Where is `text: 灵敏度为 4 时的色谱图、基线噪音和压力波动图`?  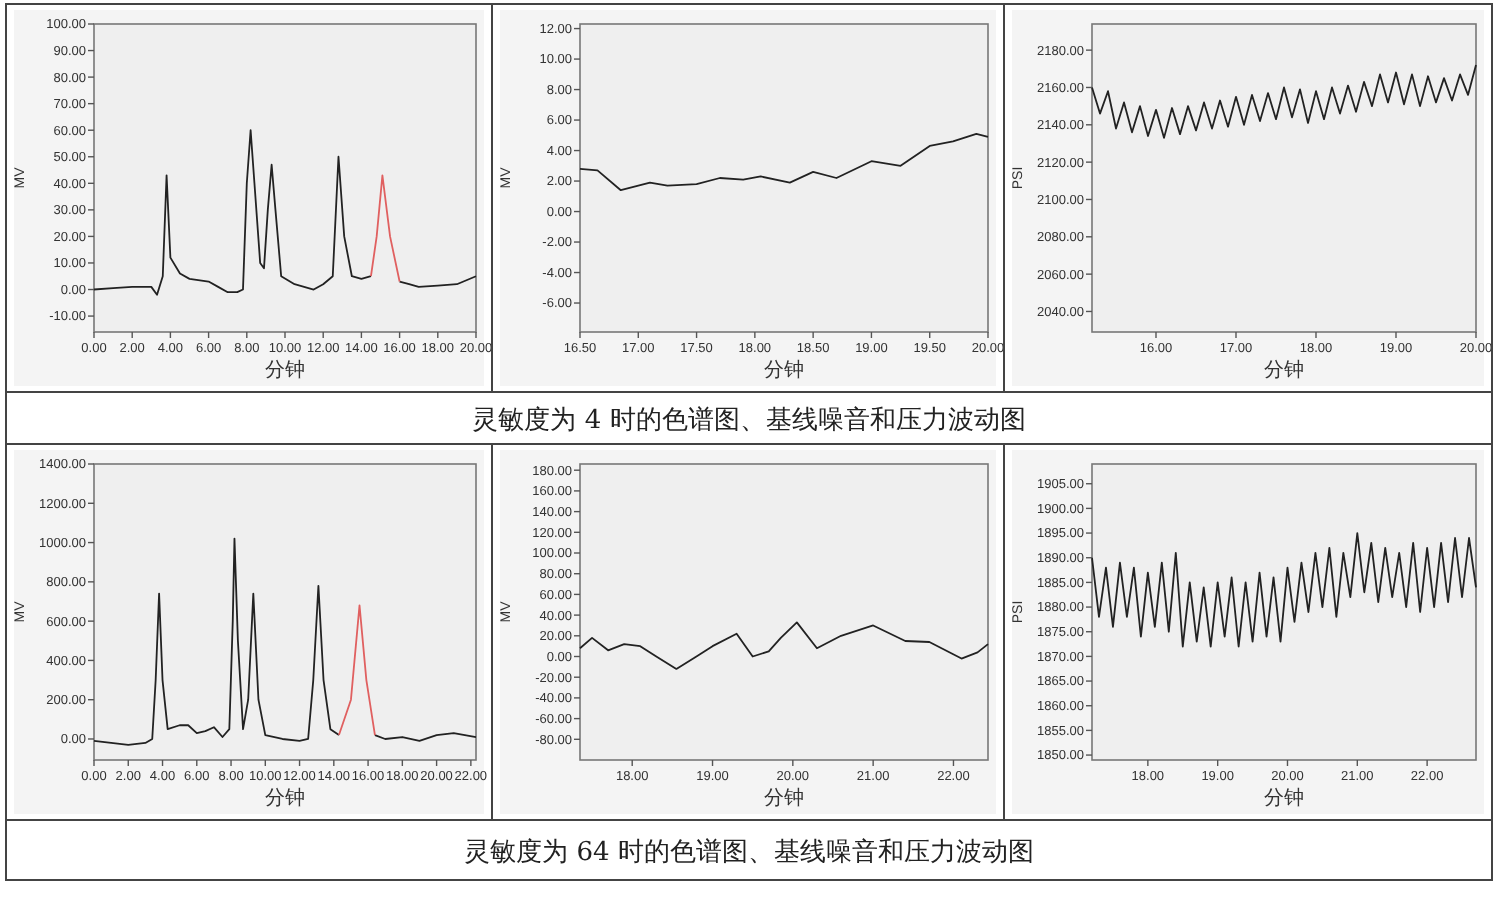 text: 灵敏度为 4 时的色谱图、基线噪音和压力波动图 is located at coordinates (749, 420).